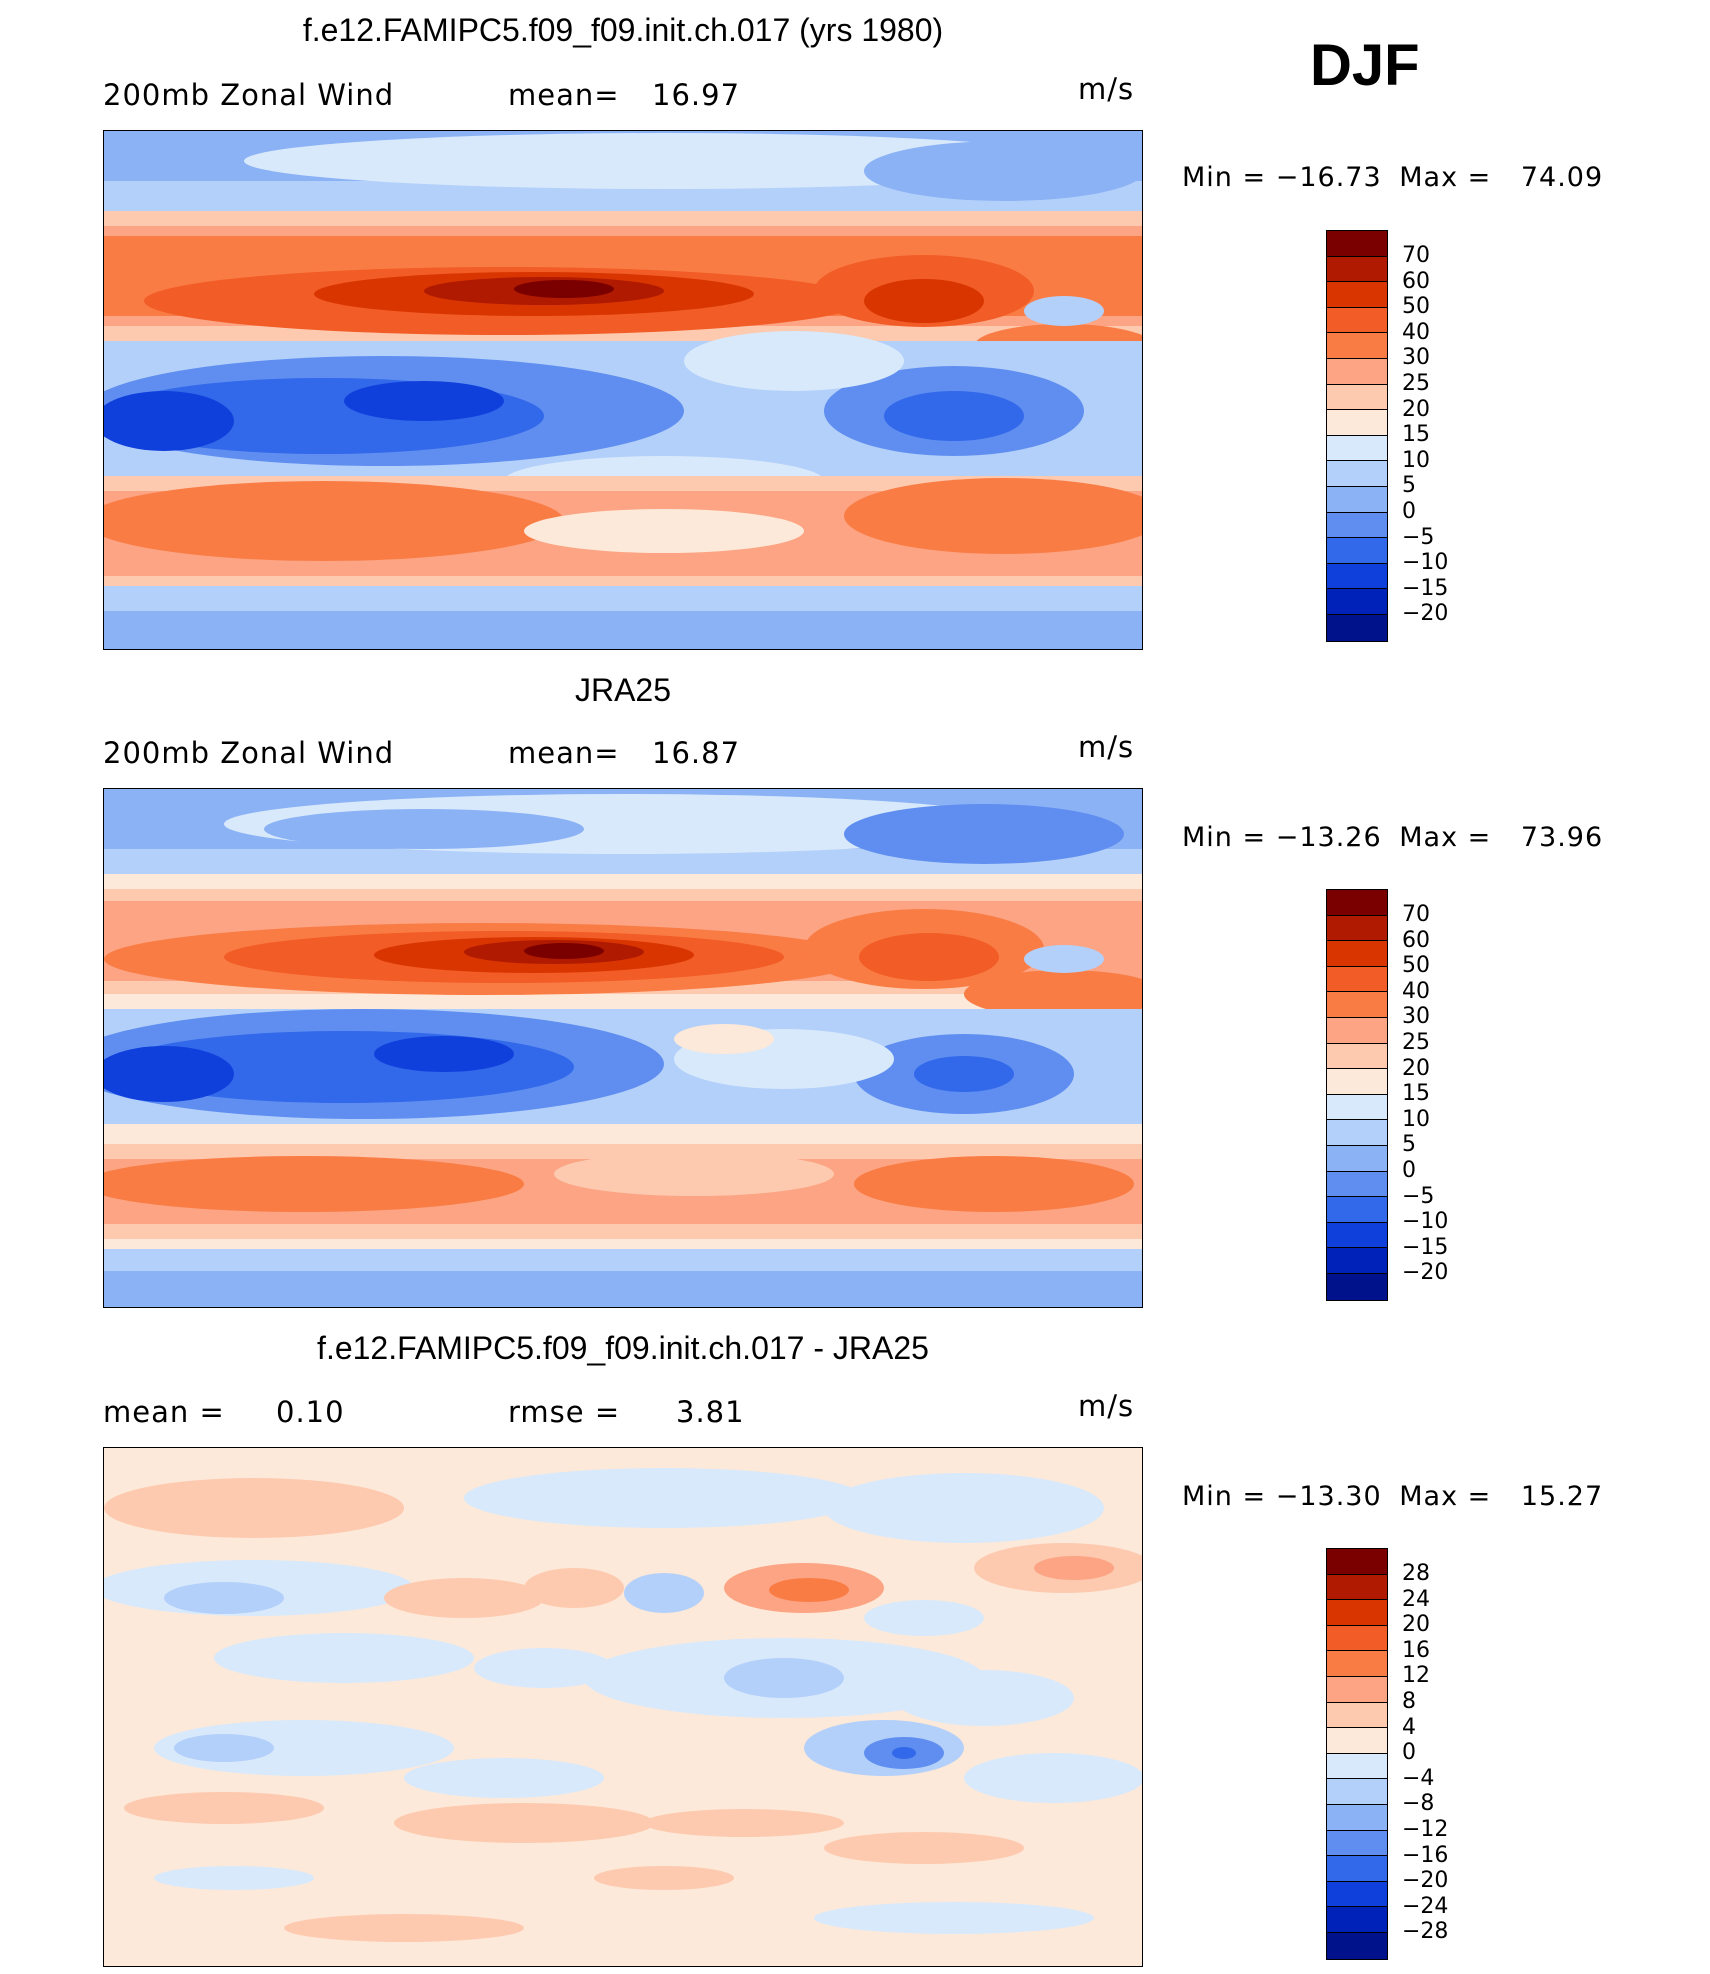 The height and width of the screenshot is (1974, 1710). I want to click on panel-3-mean-label: mean =, so click(164, 1412).